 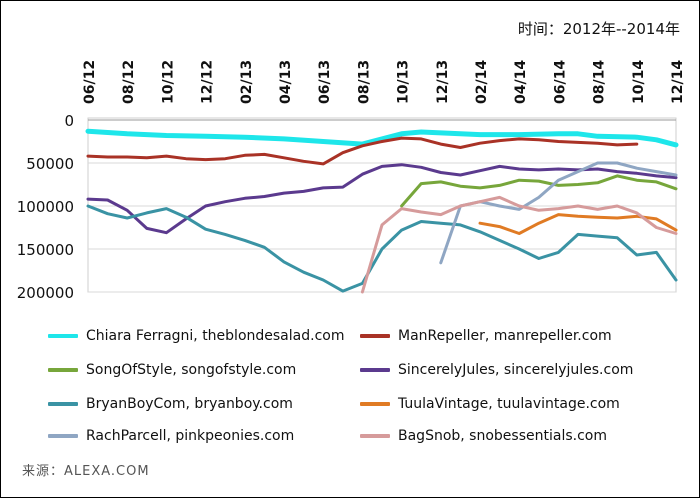 I want to click on x-tick-label: 12/13, so click(x=443, y=82).